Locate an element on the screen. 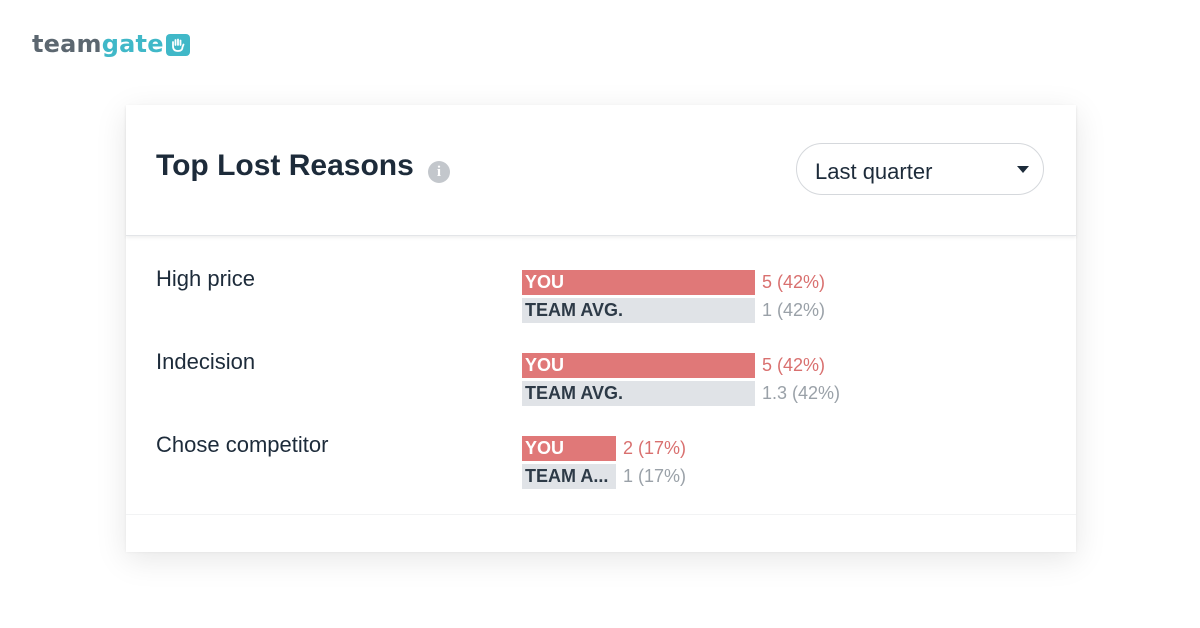 Image resolution: width=1200 pixels, height=628 pixels. period-select-value: Last quarter is located at coordinates (874, 171).